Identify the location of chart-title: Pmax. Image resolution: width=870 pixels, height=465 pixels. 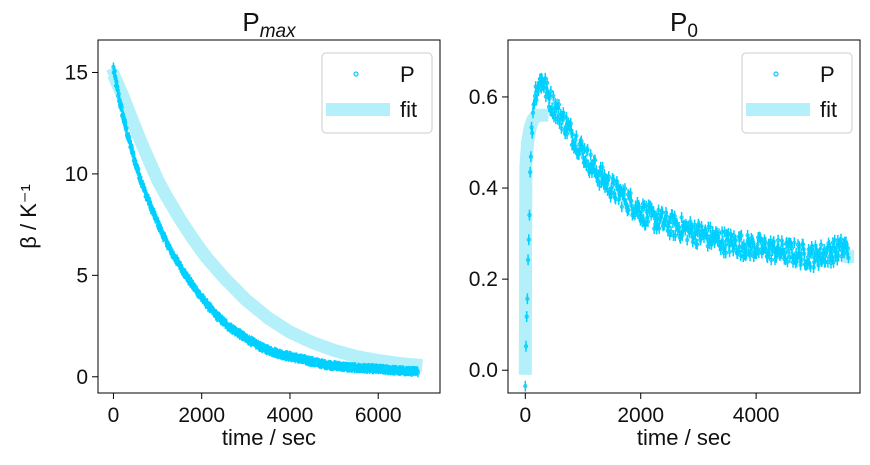
(269, 24).